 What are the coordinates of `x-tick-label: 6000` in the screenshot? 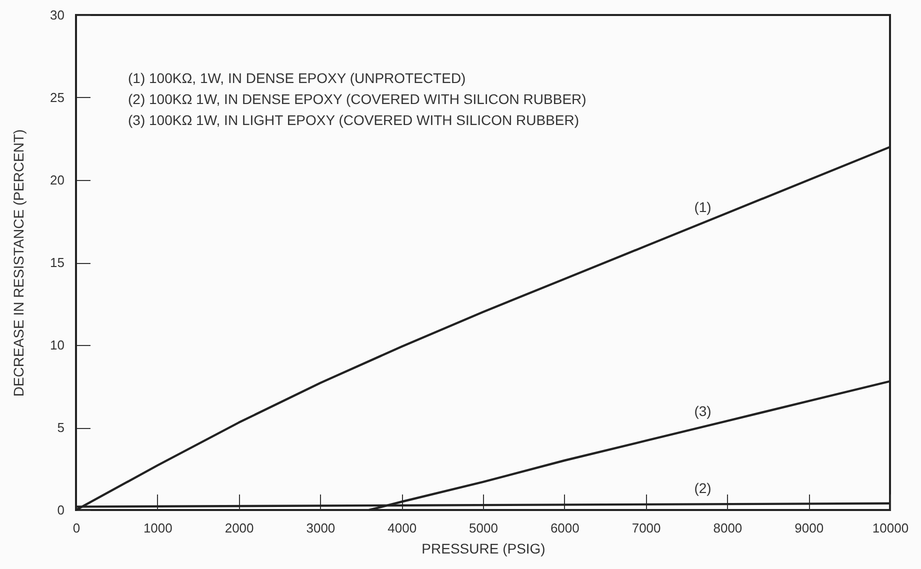 It's located at (565, 528).